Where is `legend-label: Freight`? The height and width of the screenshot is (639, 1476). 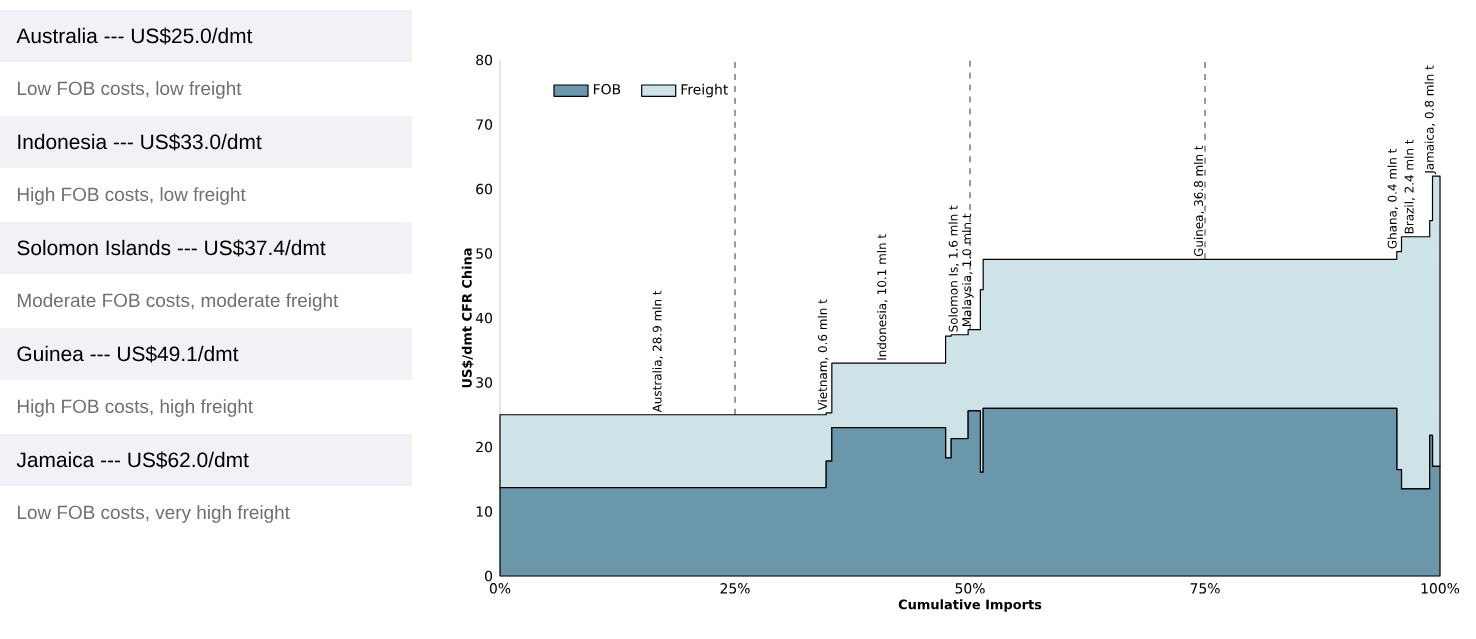 legend-label: Freight is located at coordinates (704, 90).